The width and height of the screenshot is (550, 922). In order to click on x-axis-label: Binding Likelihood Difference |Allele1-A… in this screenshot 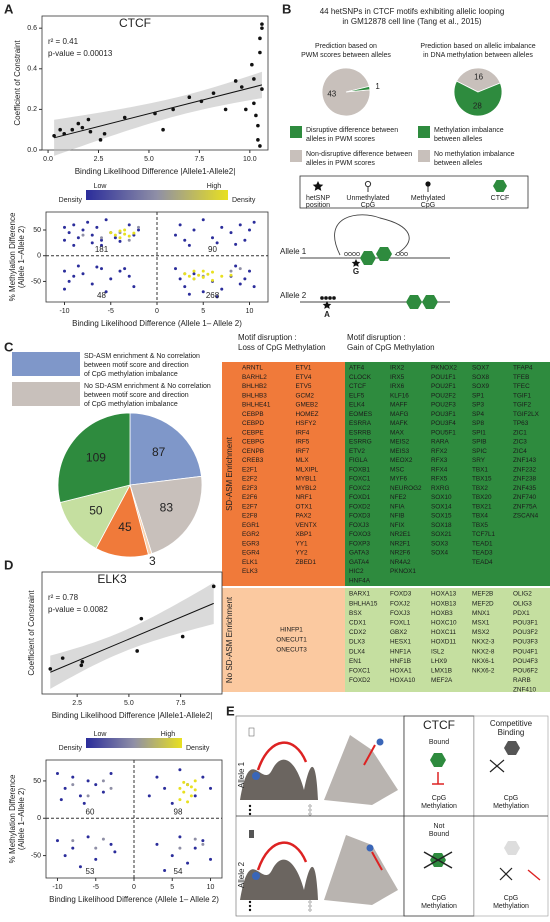, I will do `click(132, 715)`.